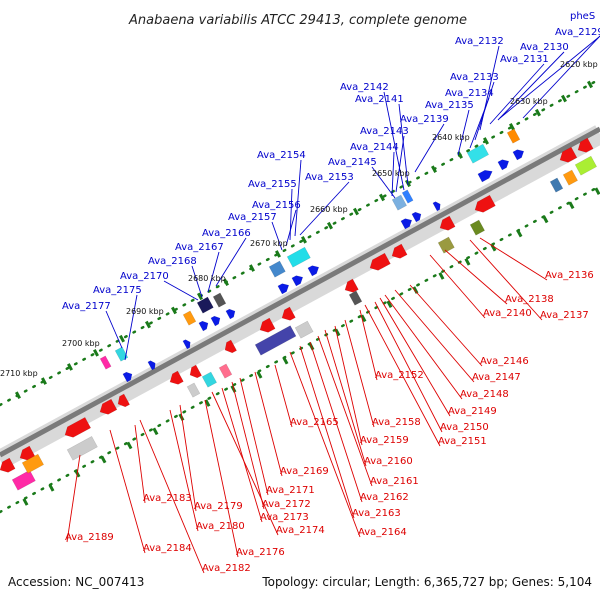  I want to click on forward-gene-label: Ava_2134, so click(469, 93).